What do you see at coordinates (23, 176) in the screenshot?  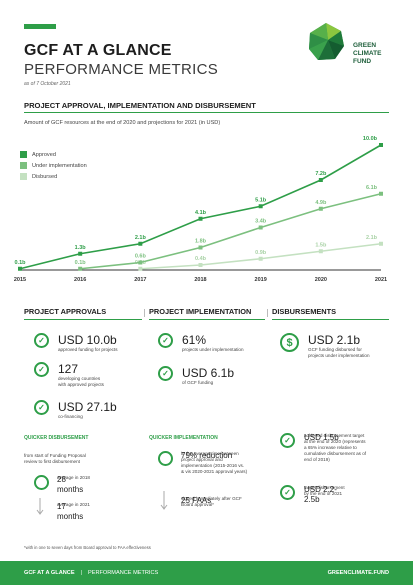 I see `legend-swatch` at bounding box center [23, 176].